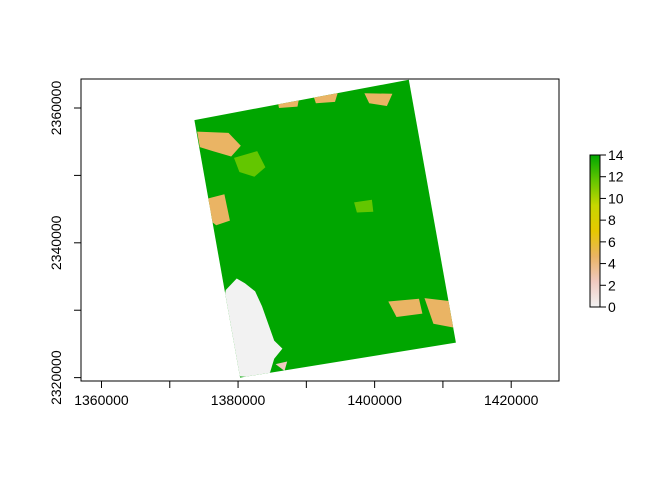 The width and height of the screenshot is (672, 480). Describe the element at coordinates (606, 231) in the screenshot. I see `color-legend: 0 2 4 6 8 10 12 14` at that location.